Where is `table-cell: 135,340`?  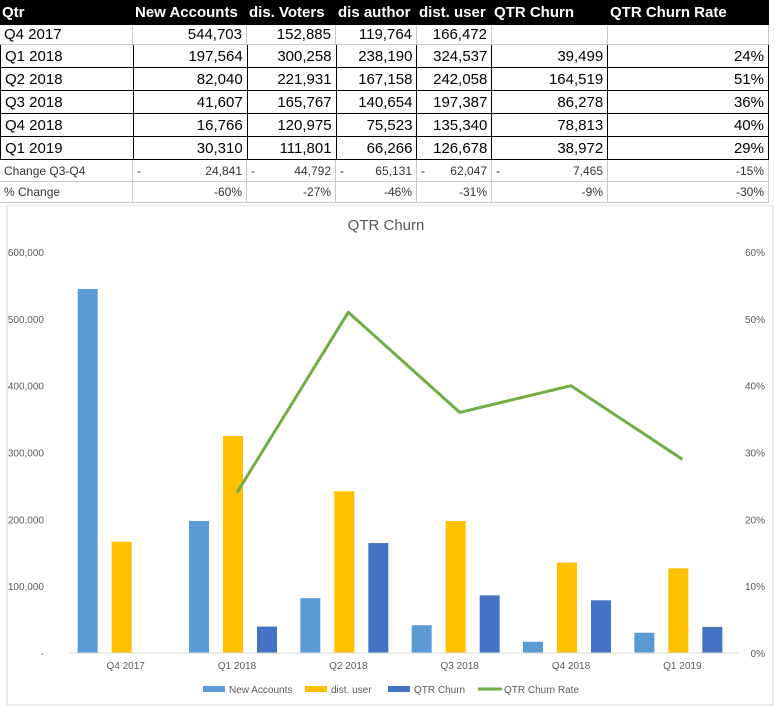 table-cell: 135,340 is located at coordinates (455, 125).